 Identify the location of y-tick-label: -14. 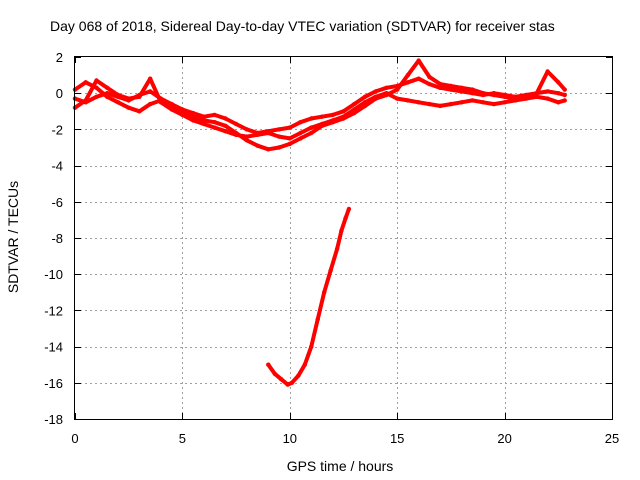
(53, 347).